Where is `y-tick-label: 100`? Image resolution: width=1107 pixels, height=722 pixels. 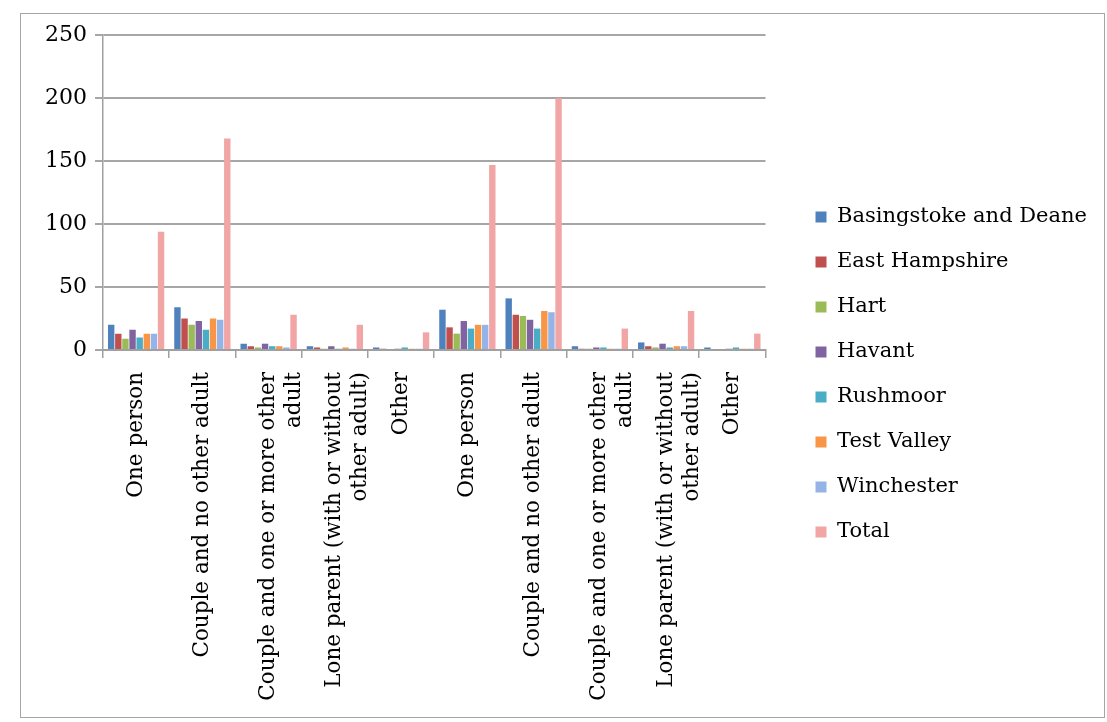 y-tick-label: 100 is located at coordinates (65, 222).